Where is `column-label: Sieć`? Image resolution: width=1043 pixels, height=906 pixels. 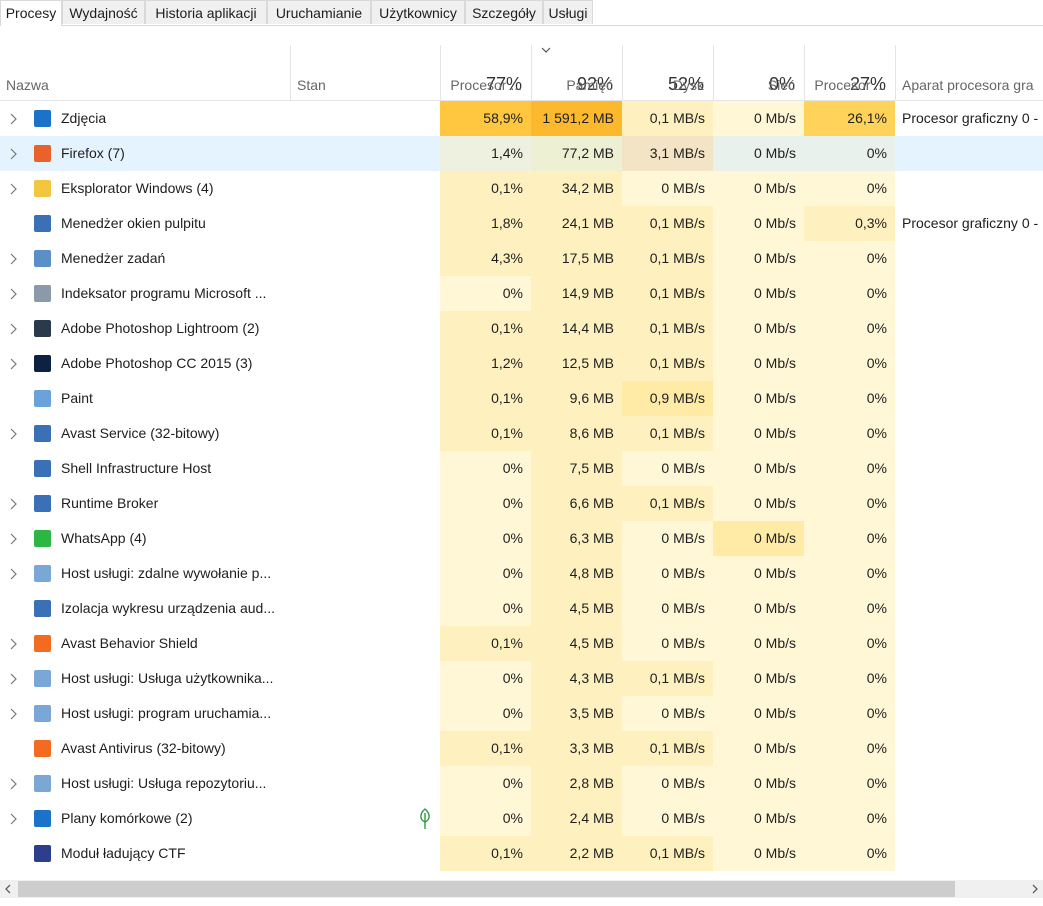 column-label: Sieć is located at coordinates (781, 85).